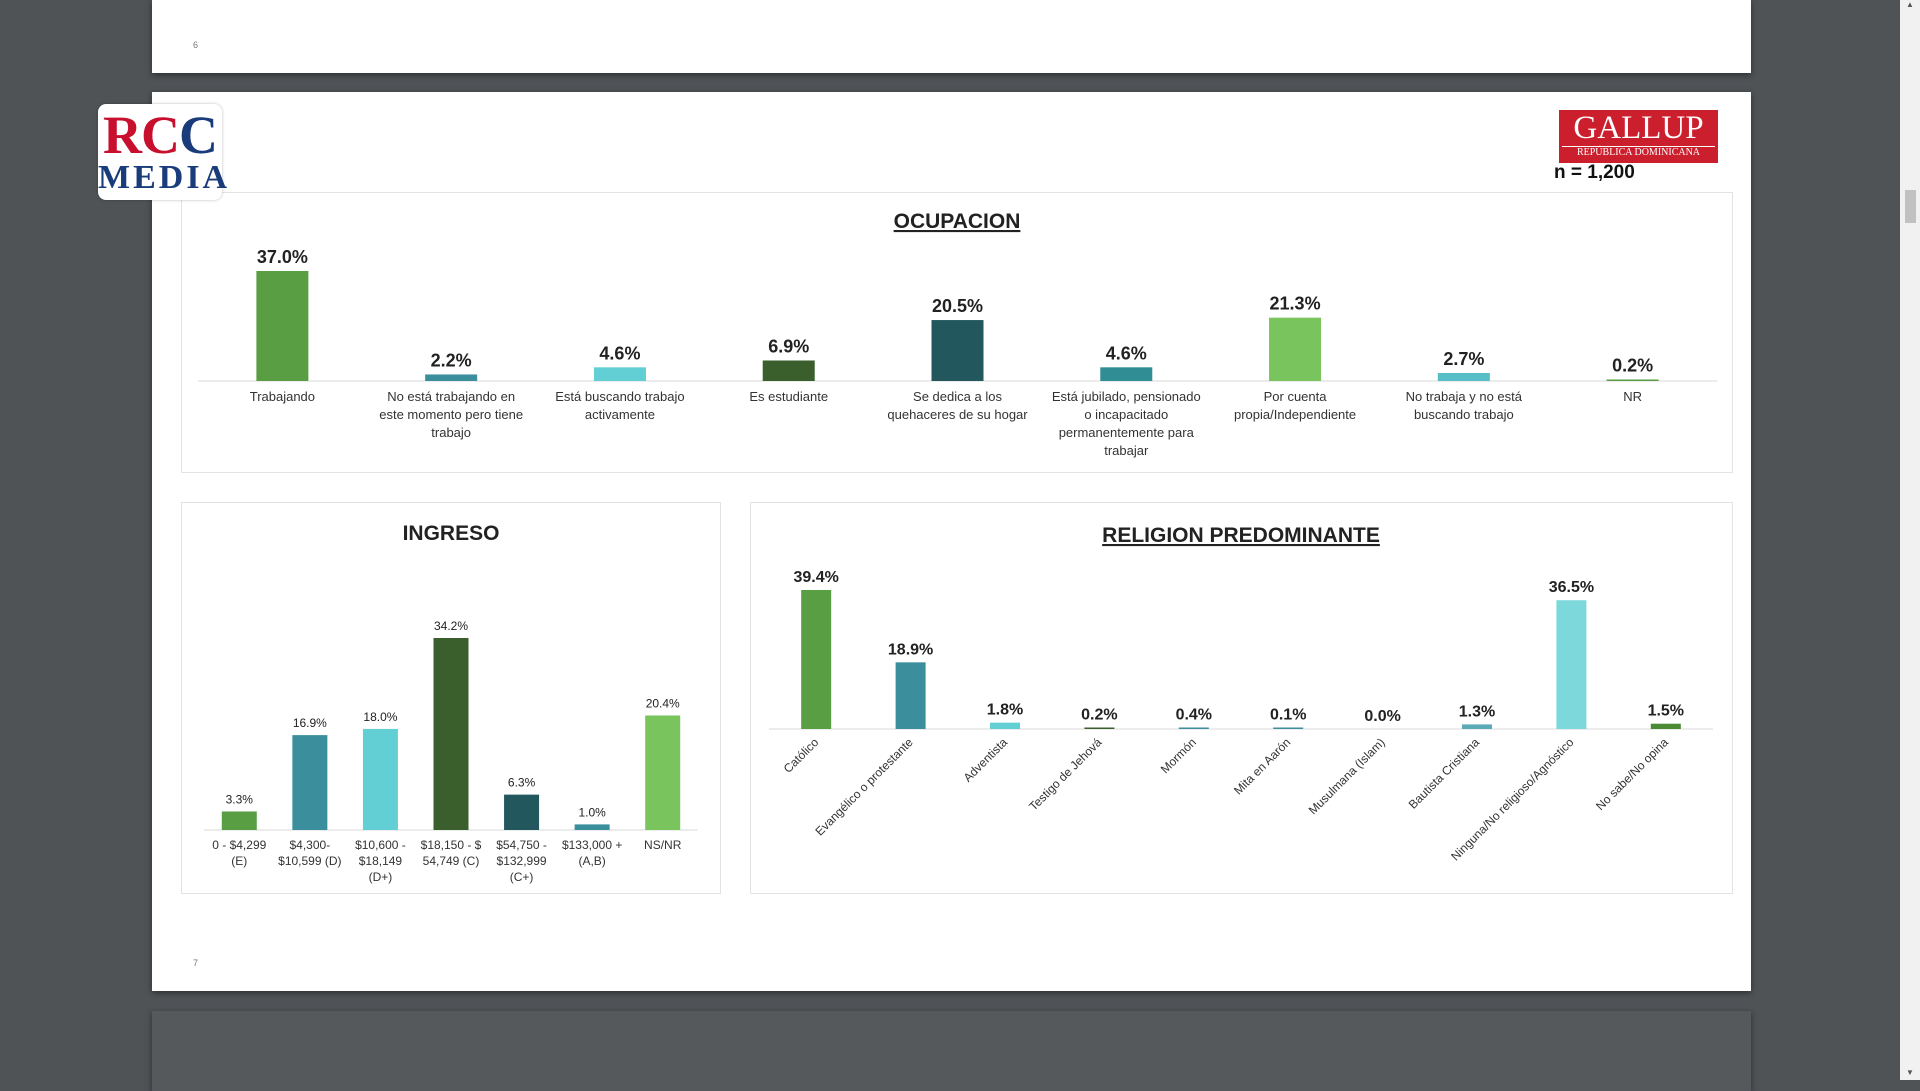 Image resolution: width=1920 pixels, height=1091 pixels. Describe the element at coordinates (957, 396) in the screenshot. I see `category-label: Se dedica a los` at that location.